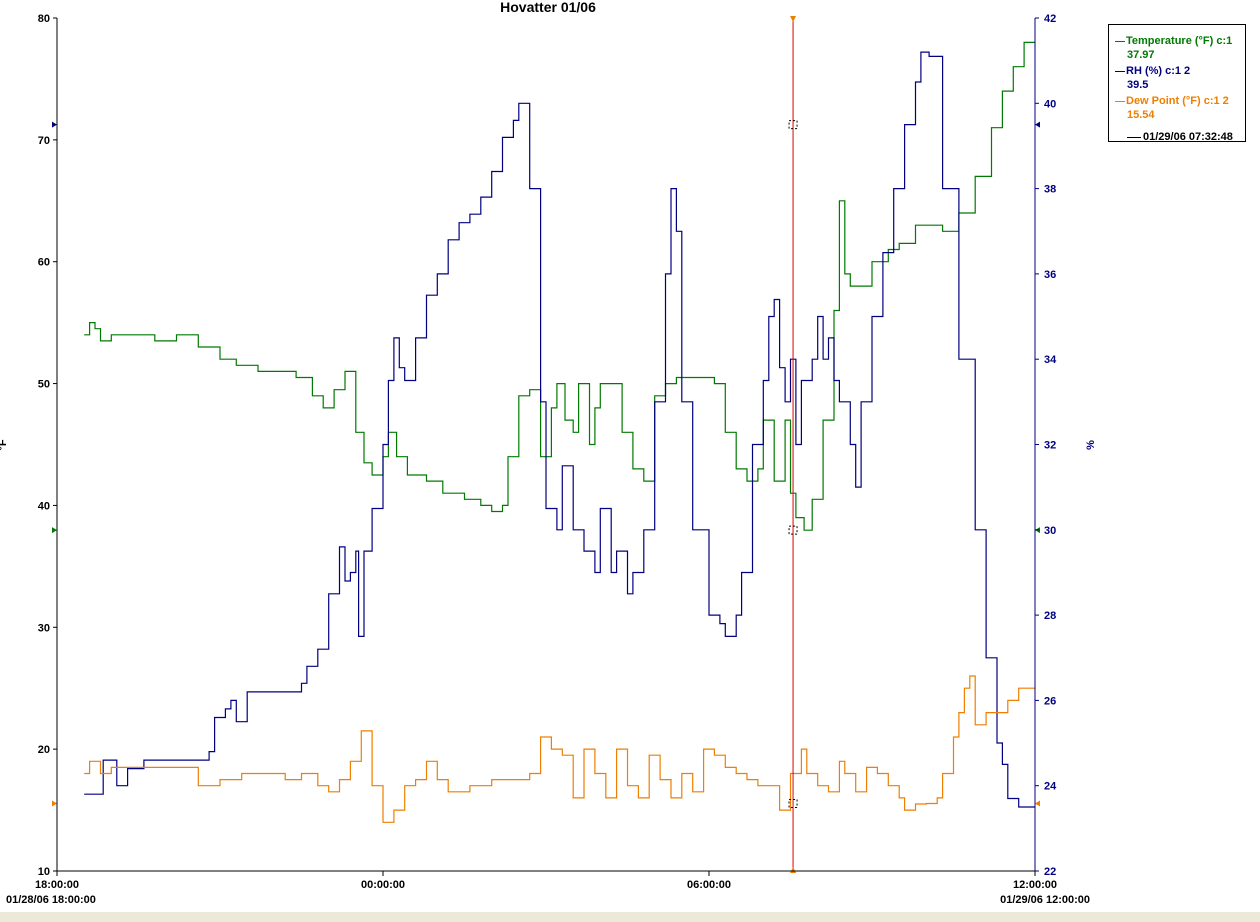 This screenshot has height=922, width=1260. I want to click on y-tick-label-right: 32, so click(1050, 446).